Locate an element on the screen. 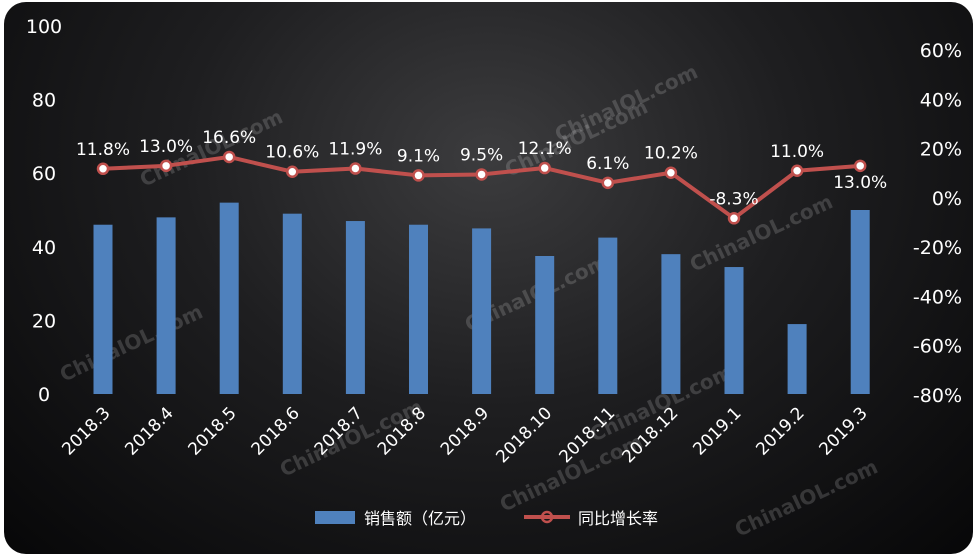 The image size is (977, 558). right-axis-tick-label: -20% is located at coordinates (937, 248).